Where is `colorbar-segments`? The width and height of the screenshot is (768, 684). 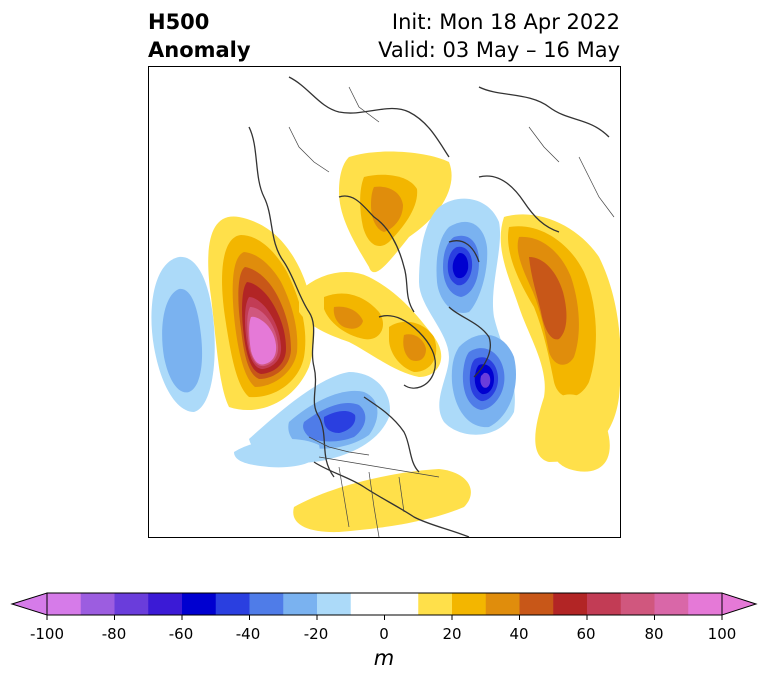
colorbar-segments is located at coordinates (384, 606).